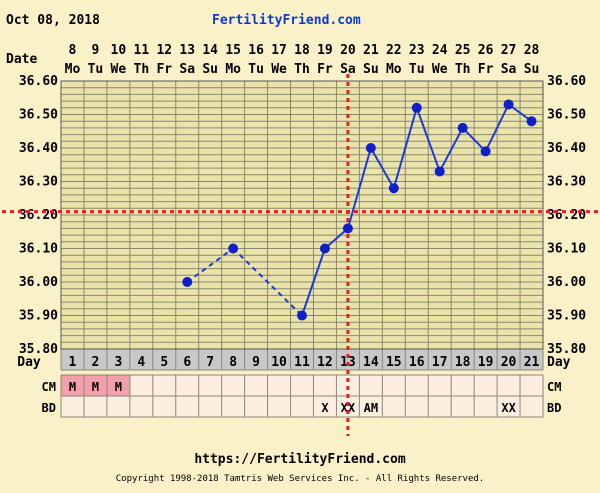  Describe the element at coordinates (53, 20) in the screenshot. I see `chart-date: Oct 08, 2018` at that location.